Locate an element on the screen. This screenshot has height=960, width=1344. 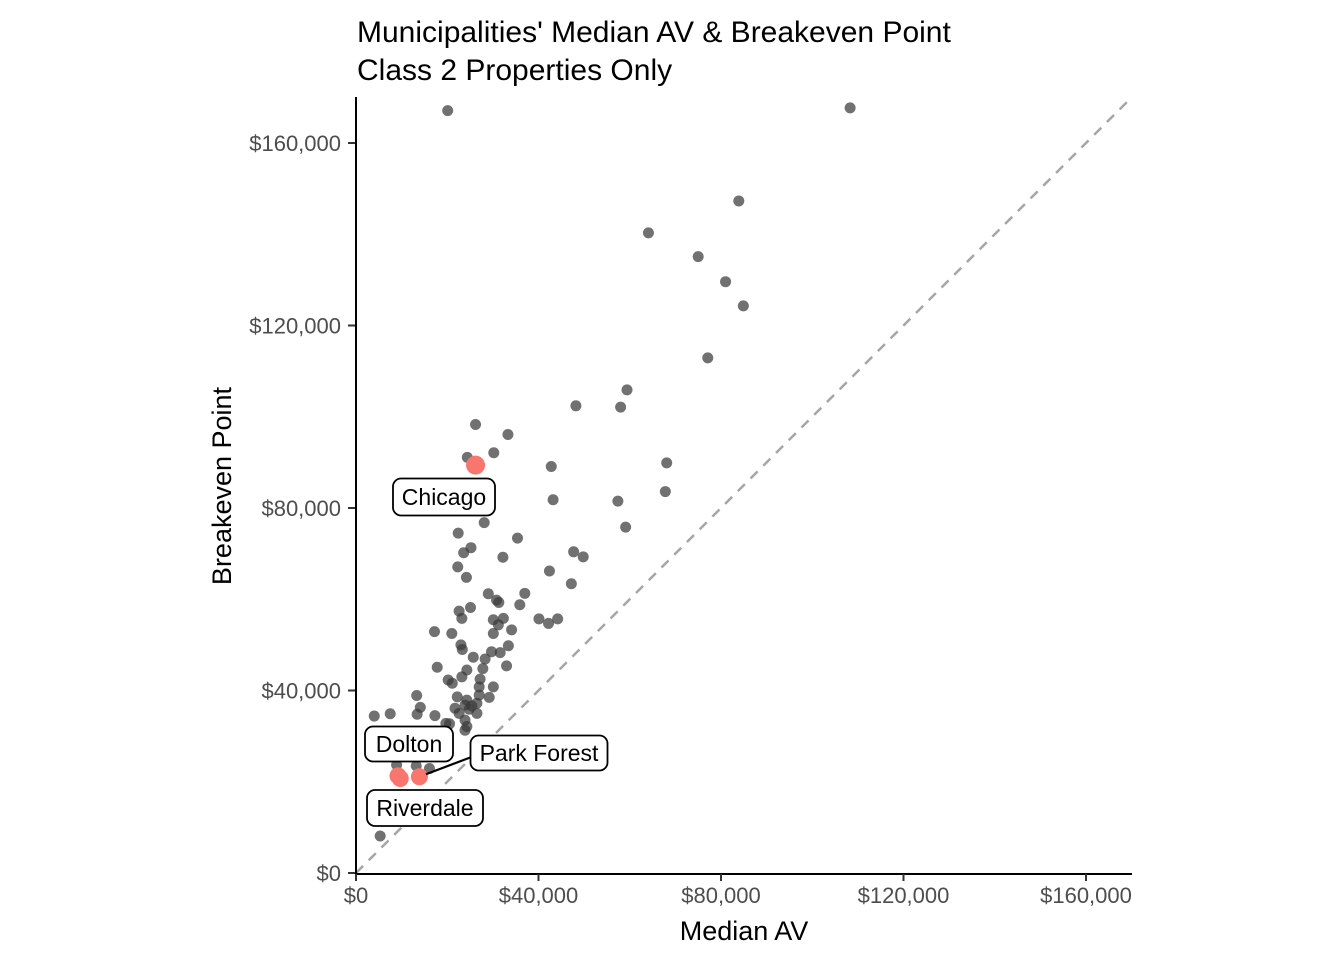
annotation-text-park-forest: Park Forest is located at coordinates (539, 753).